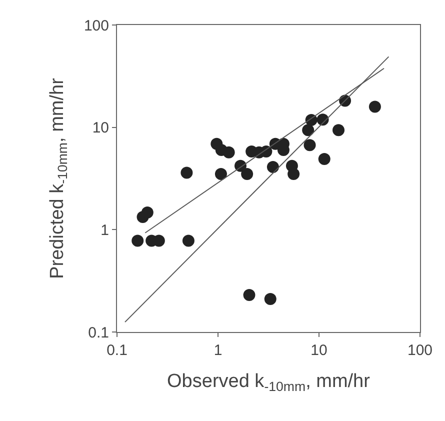 This screenshot has width=445, height=421. Describe the element at coordinates (218, 350) in the screenshot. I see `x-tick-label: 1` at that location.